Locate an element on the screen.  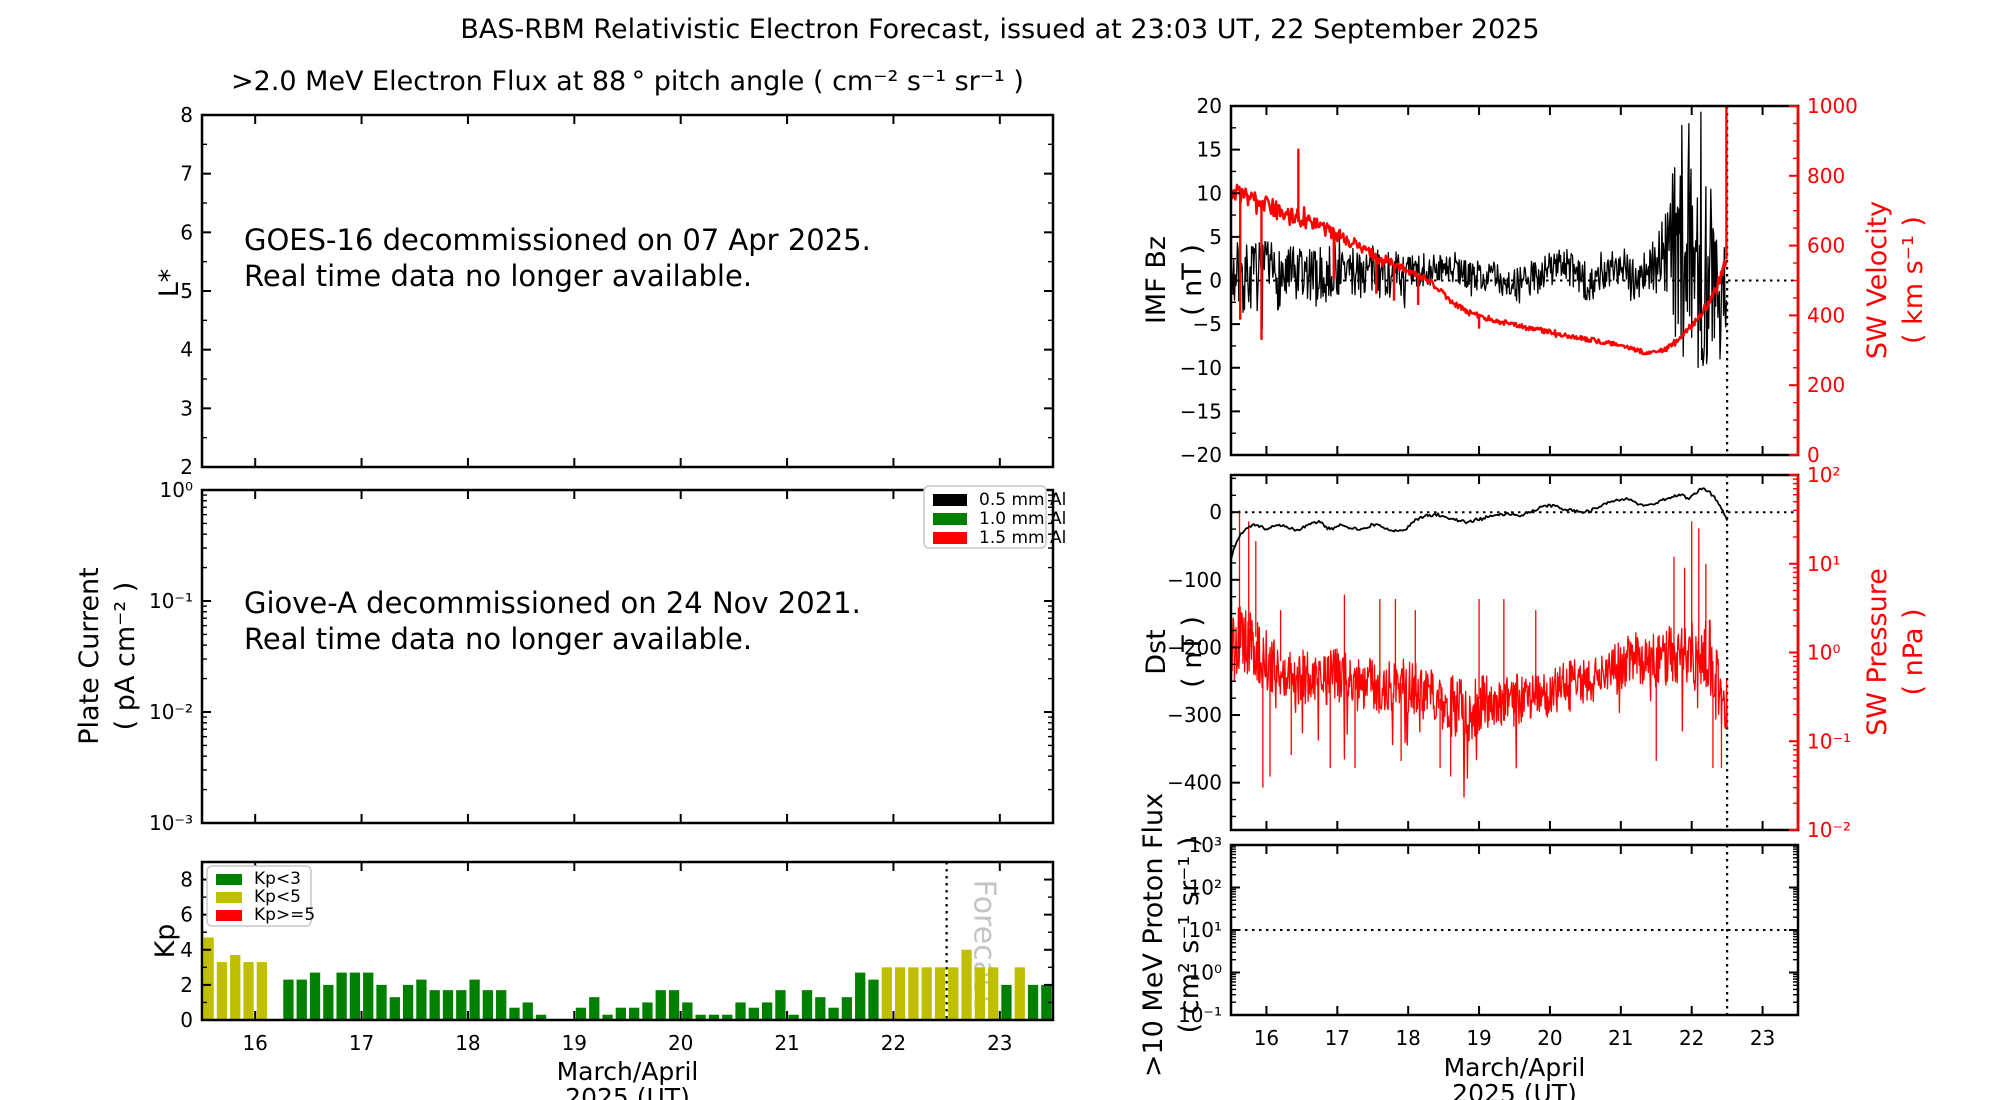
axis-label-line: IMF Bz is located at coordinates (1156, 280).